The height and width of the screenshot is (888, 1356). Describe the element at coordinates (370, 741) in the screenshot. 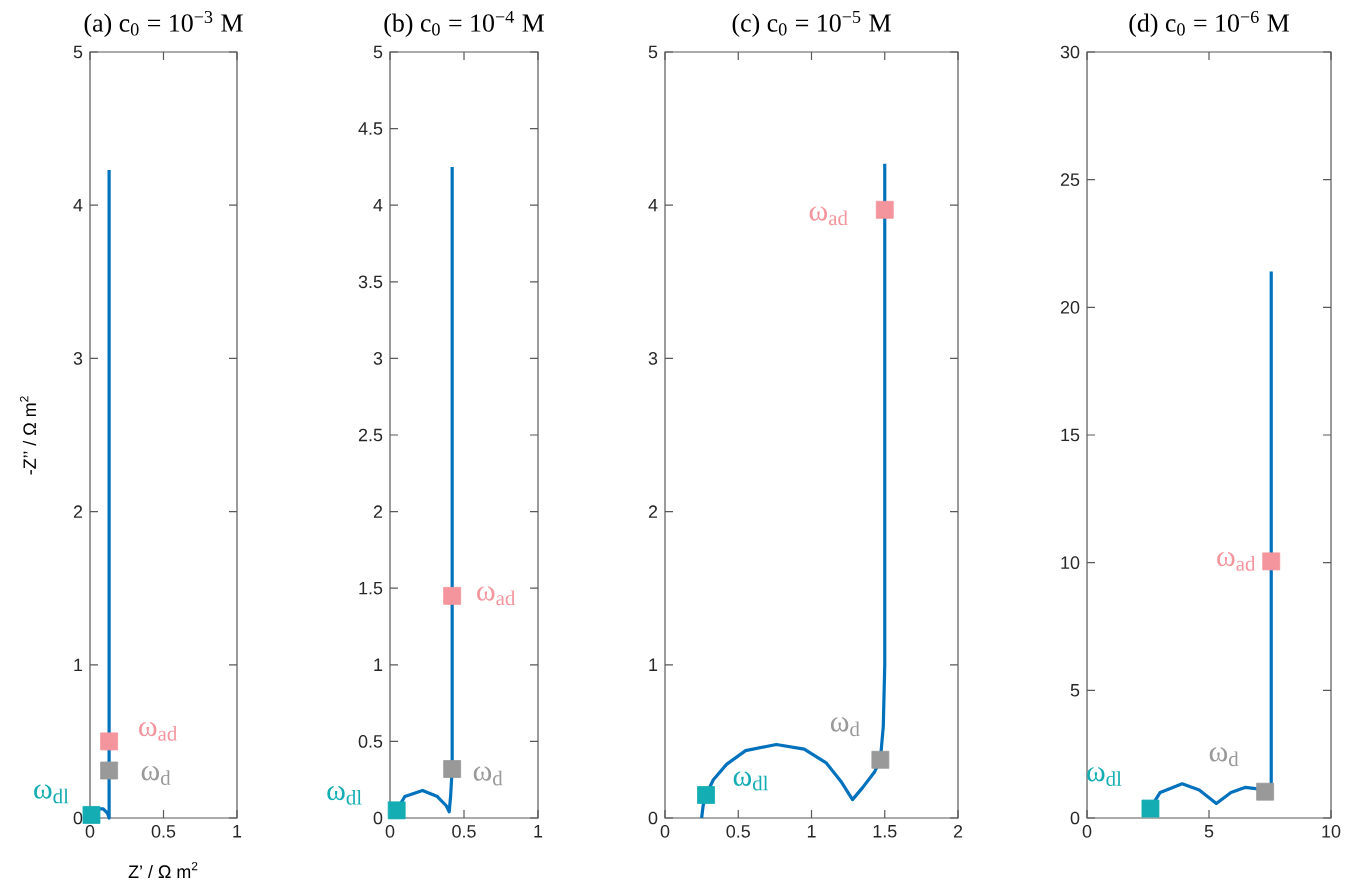

I see `y-tick-label: 0.5` at that location.